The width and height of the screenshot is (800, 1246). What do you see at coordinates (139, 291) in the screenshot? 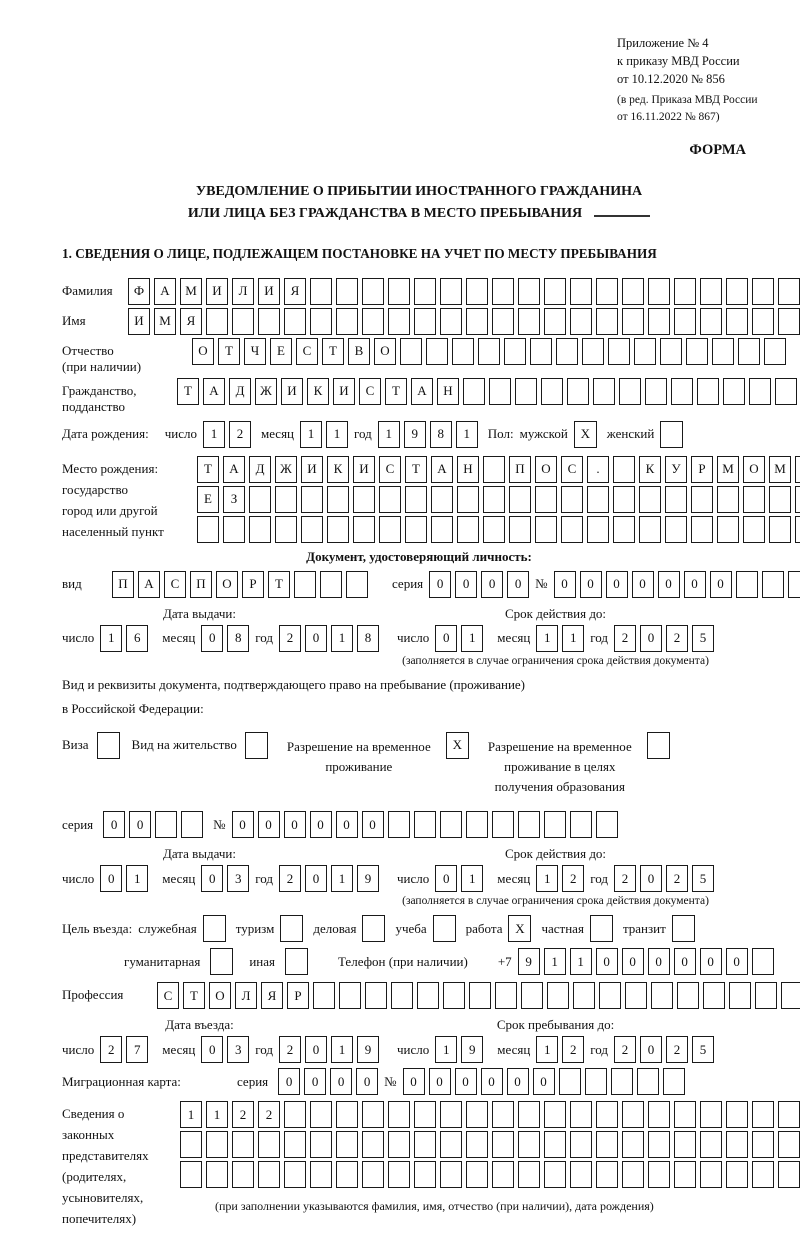
I see `char-cell: Ф` at bounding box center [139, 291].